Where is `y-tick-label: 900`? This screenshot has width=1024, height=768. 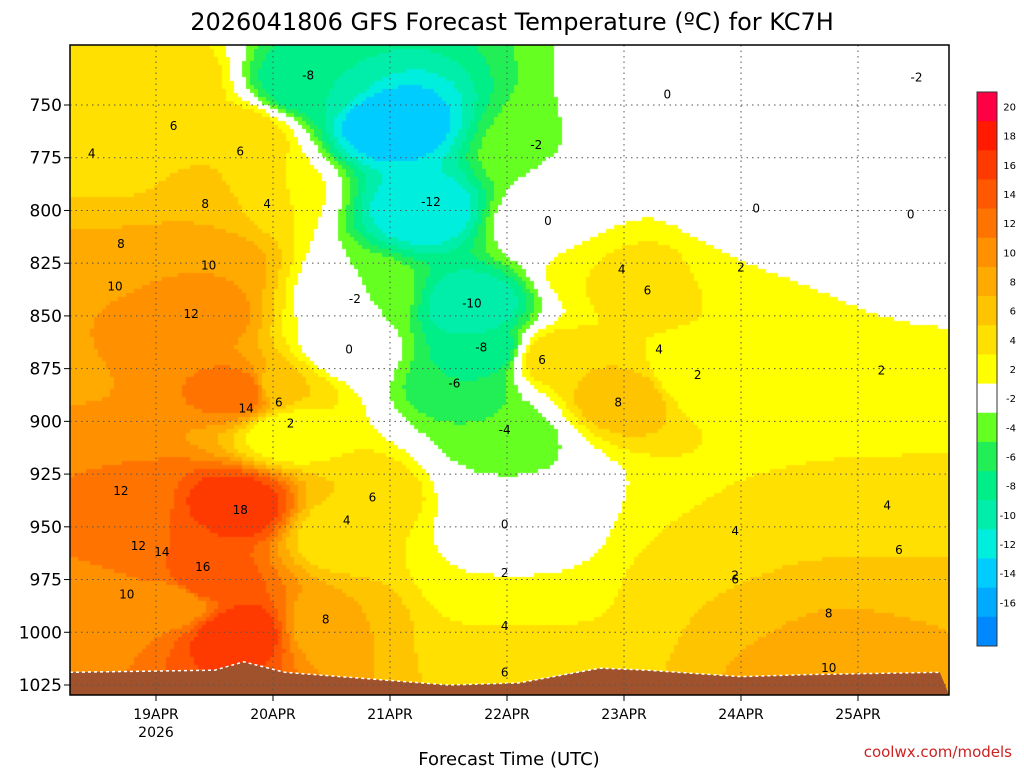
y-tick-label: 900 is located at coordinates (46, 422).